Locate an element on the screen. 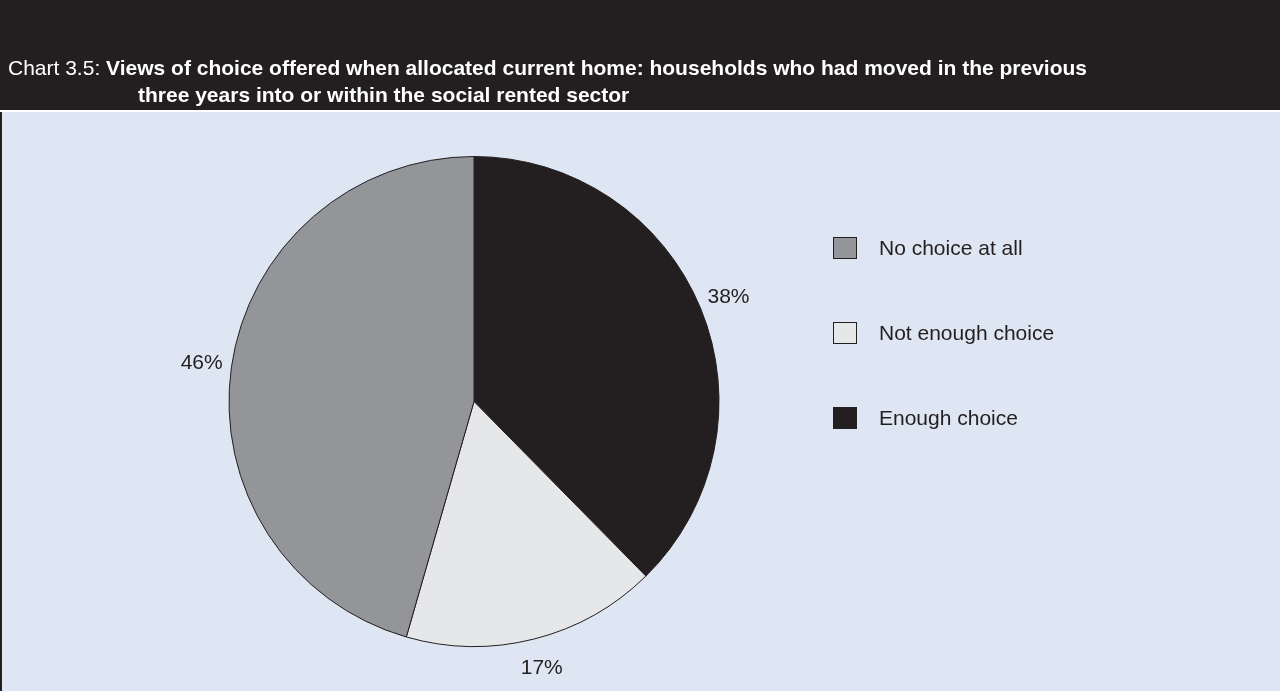 Image resolution: width=1280 pixels, height=691 pixels. legend-label: Not enough choice is located at coordinates (967, 333).